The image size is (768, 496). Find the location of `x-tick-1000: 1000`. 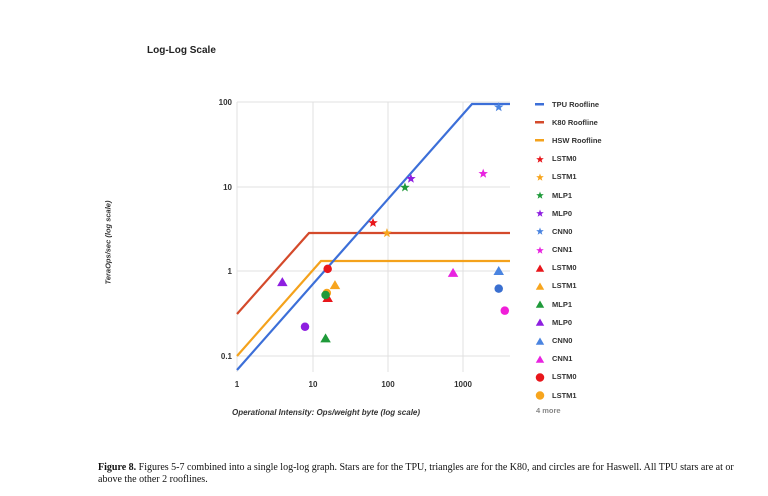

x-tick-1000: 1000 is located at coordinates (463, 384).